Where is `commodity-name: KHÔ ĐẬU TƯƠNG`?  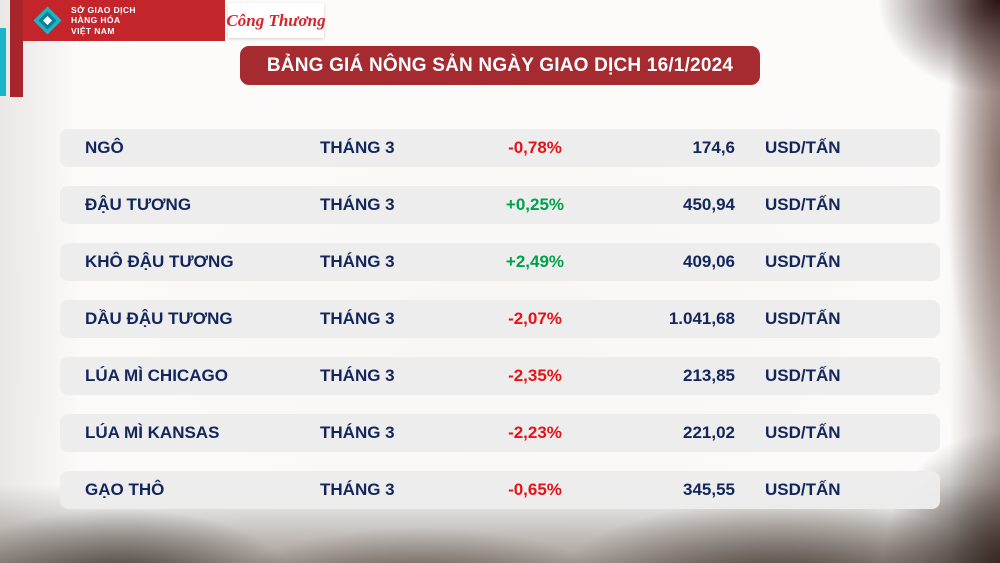 commodity-name: KHÔ ĐẬU TƯƠNG is located at coordinates (159, 261).